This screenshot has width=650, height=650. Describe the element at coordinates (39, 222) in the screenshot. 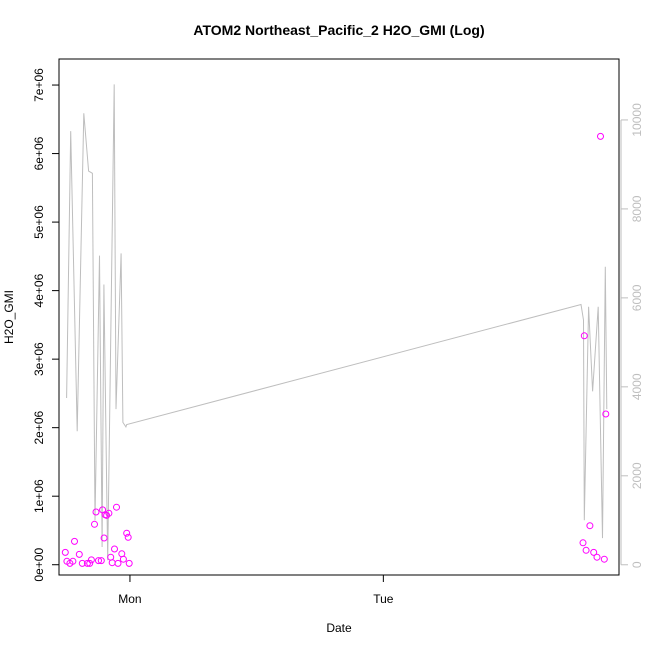

I see `left-y-tick-label: 5e+06` at that location.